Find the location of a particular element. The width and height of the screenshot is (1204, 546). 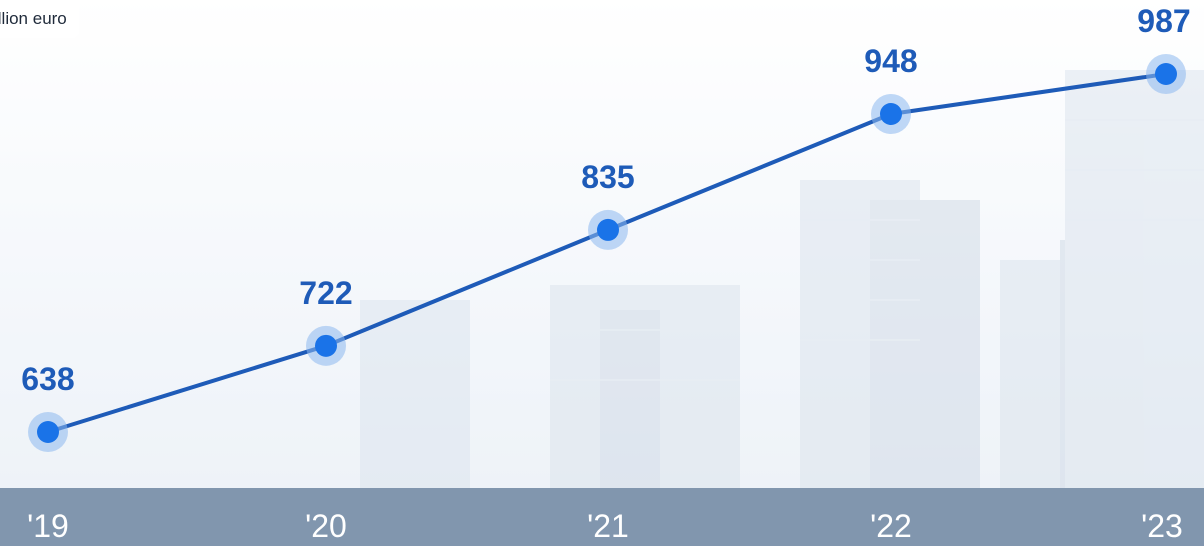

unit-label: illion euro is located at coordinates (39, 19).